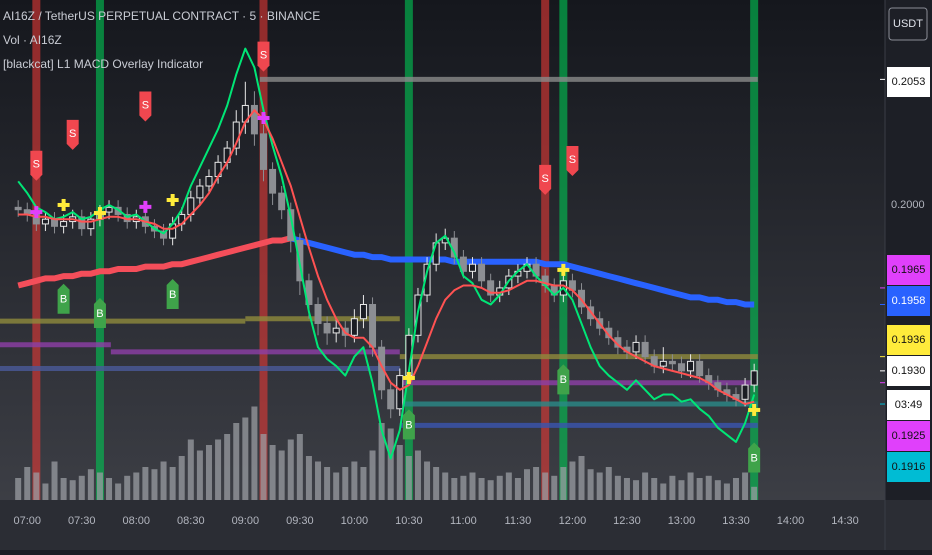 The height and width of the screenshot is (555, 932). What do you see at coordinates (908, 205) in the screenshot?
I see `y-tick-label: 0.2000` at bounding box center [908, 205].